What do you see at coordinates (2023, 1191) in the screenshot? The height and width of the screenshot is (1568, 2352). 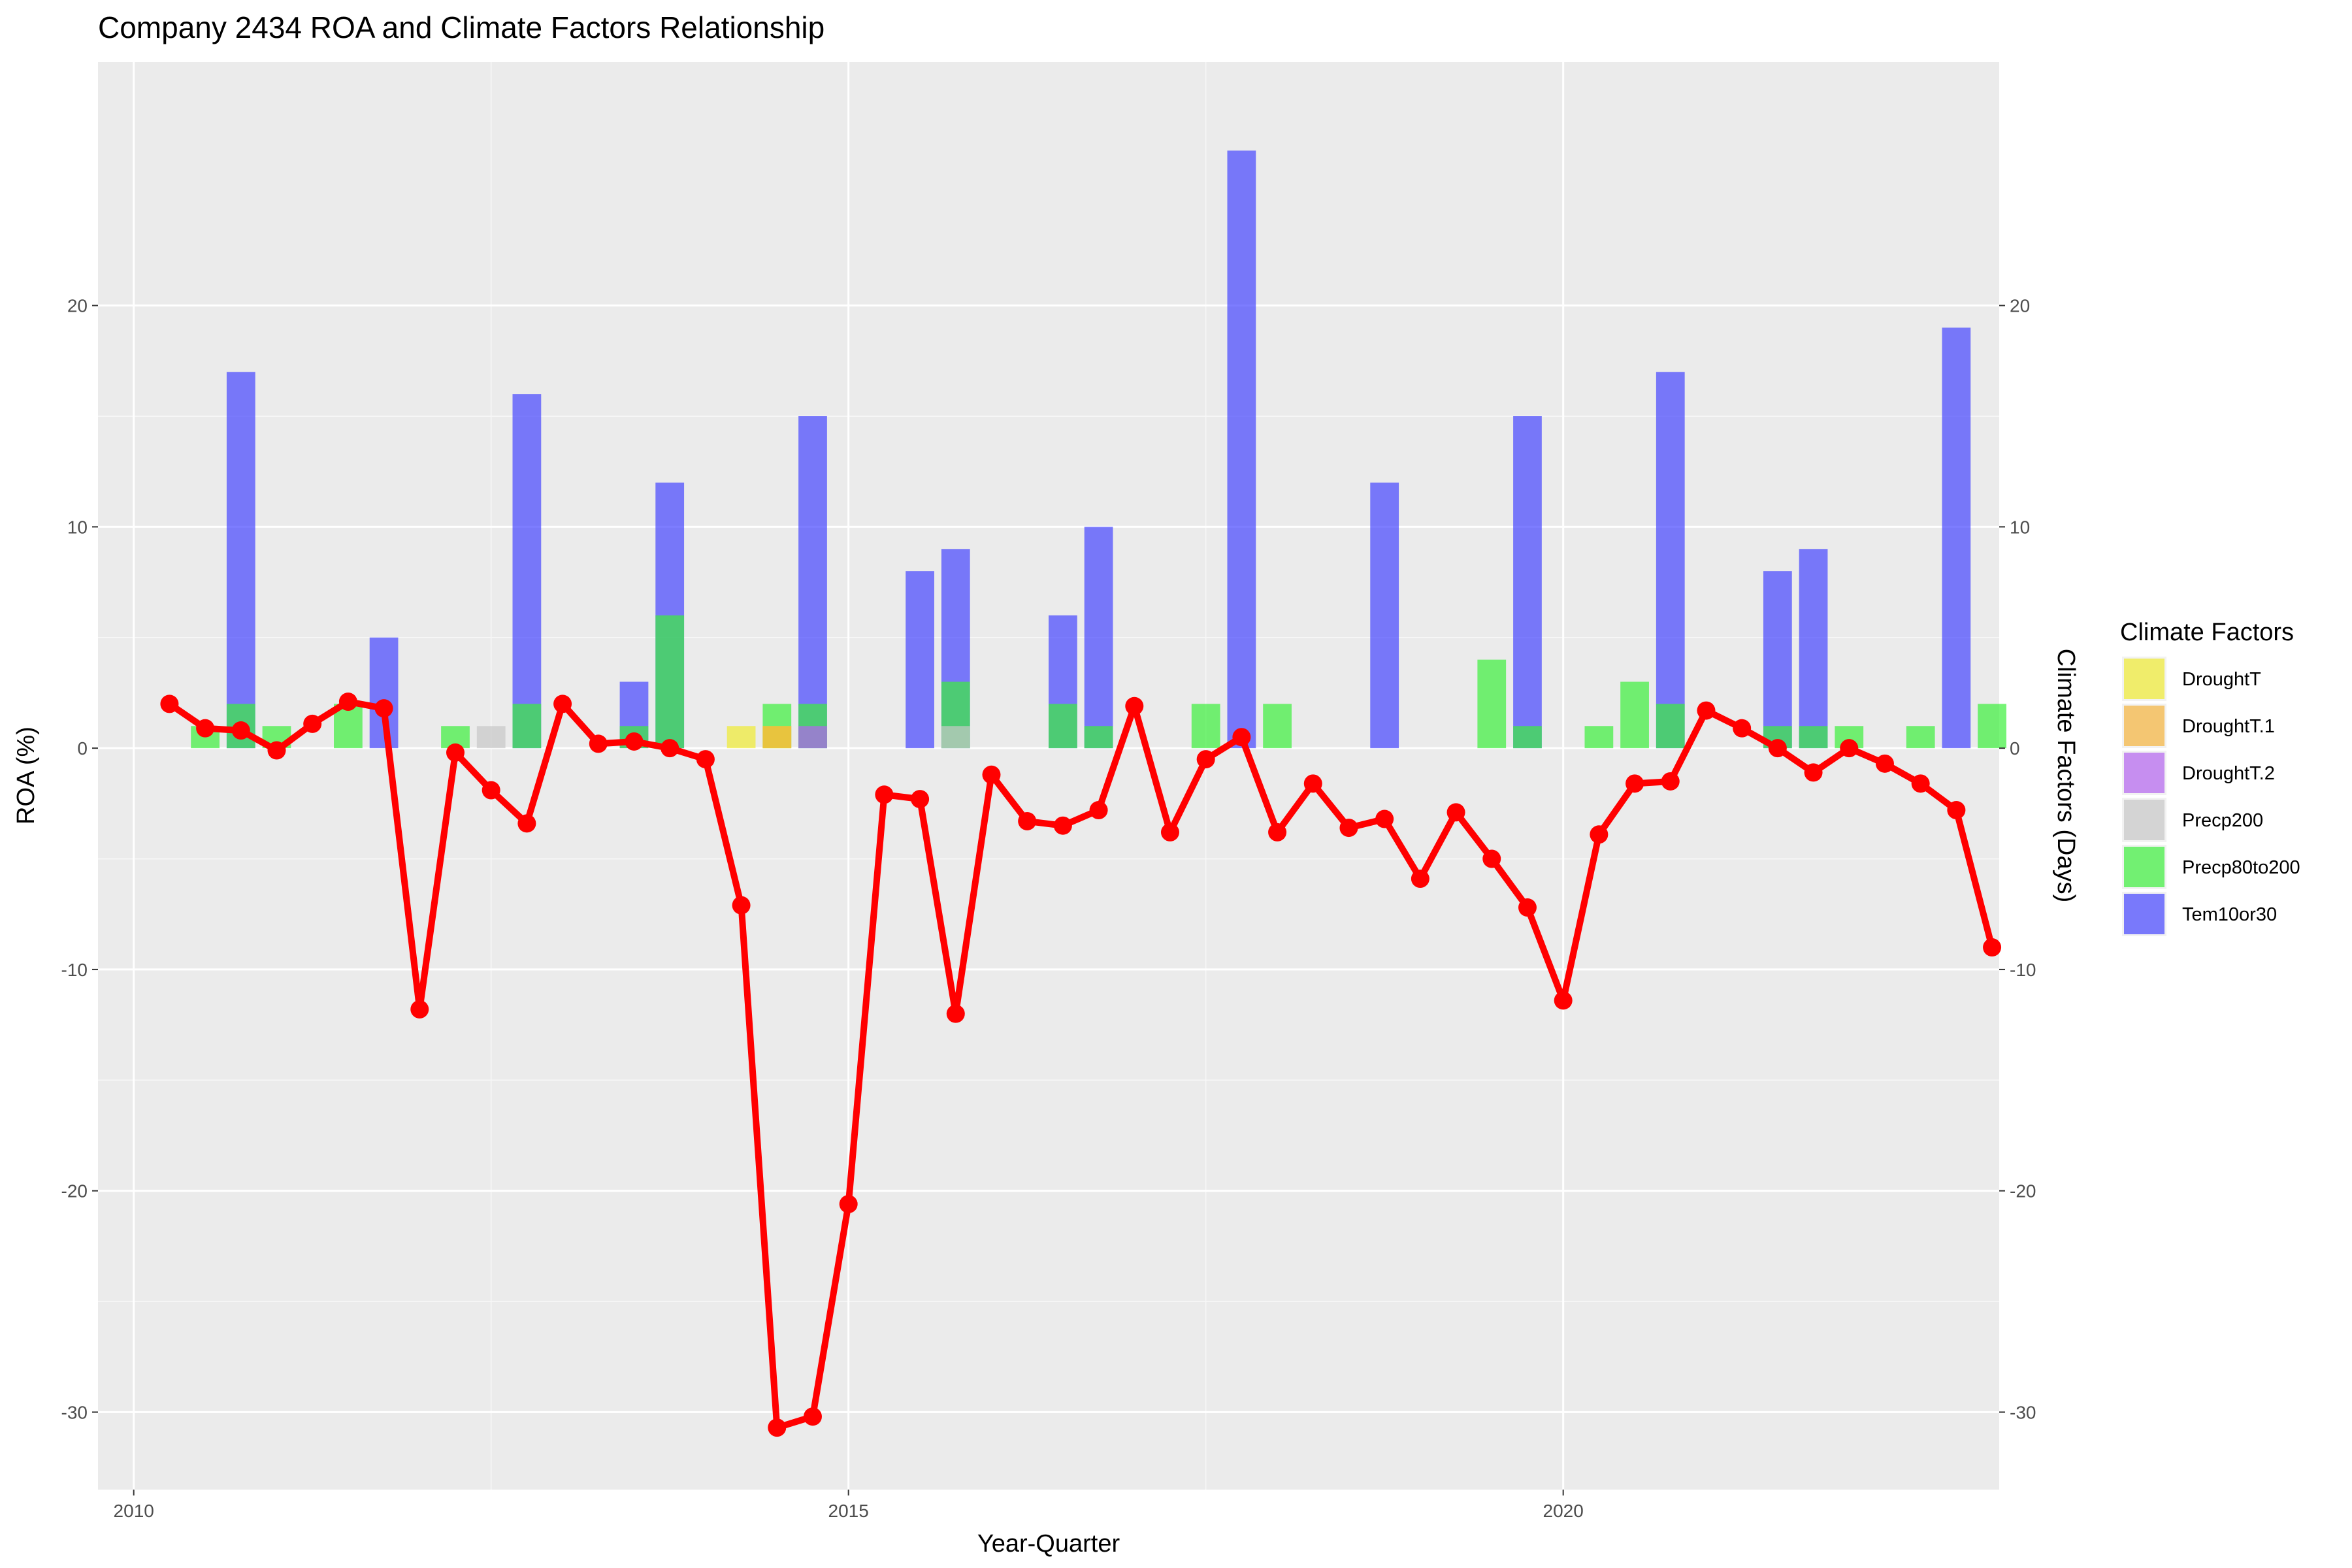 I see `y-right-tick-label: -20` at bounding box center [2023, 1191].